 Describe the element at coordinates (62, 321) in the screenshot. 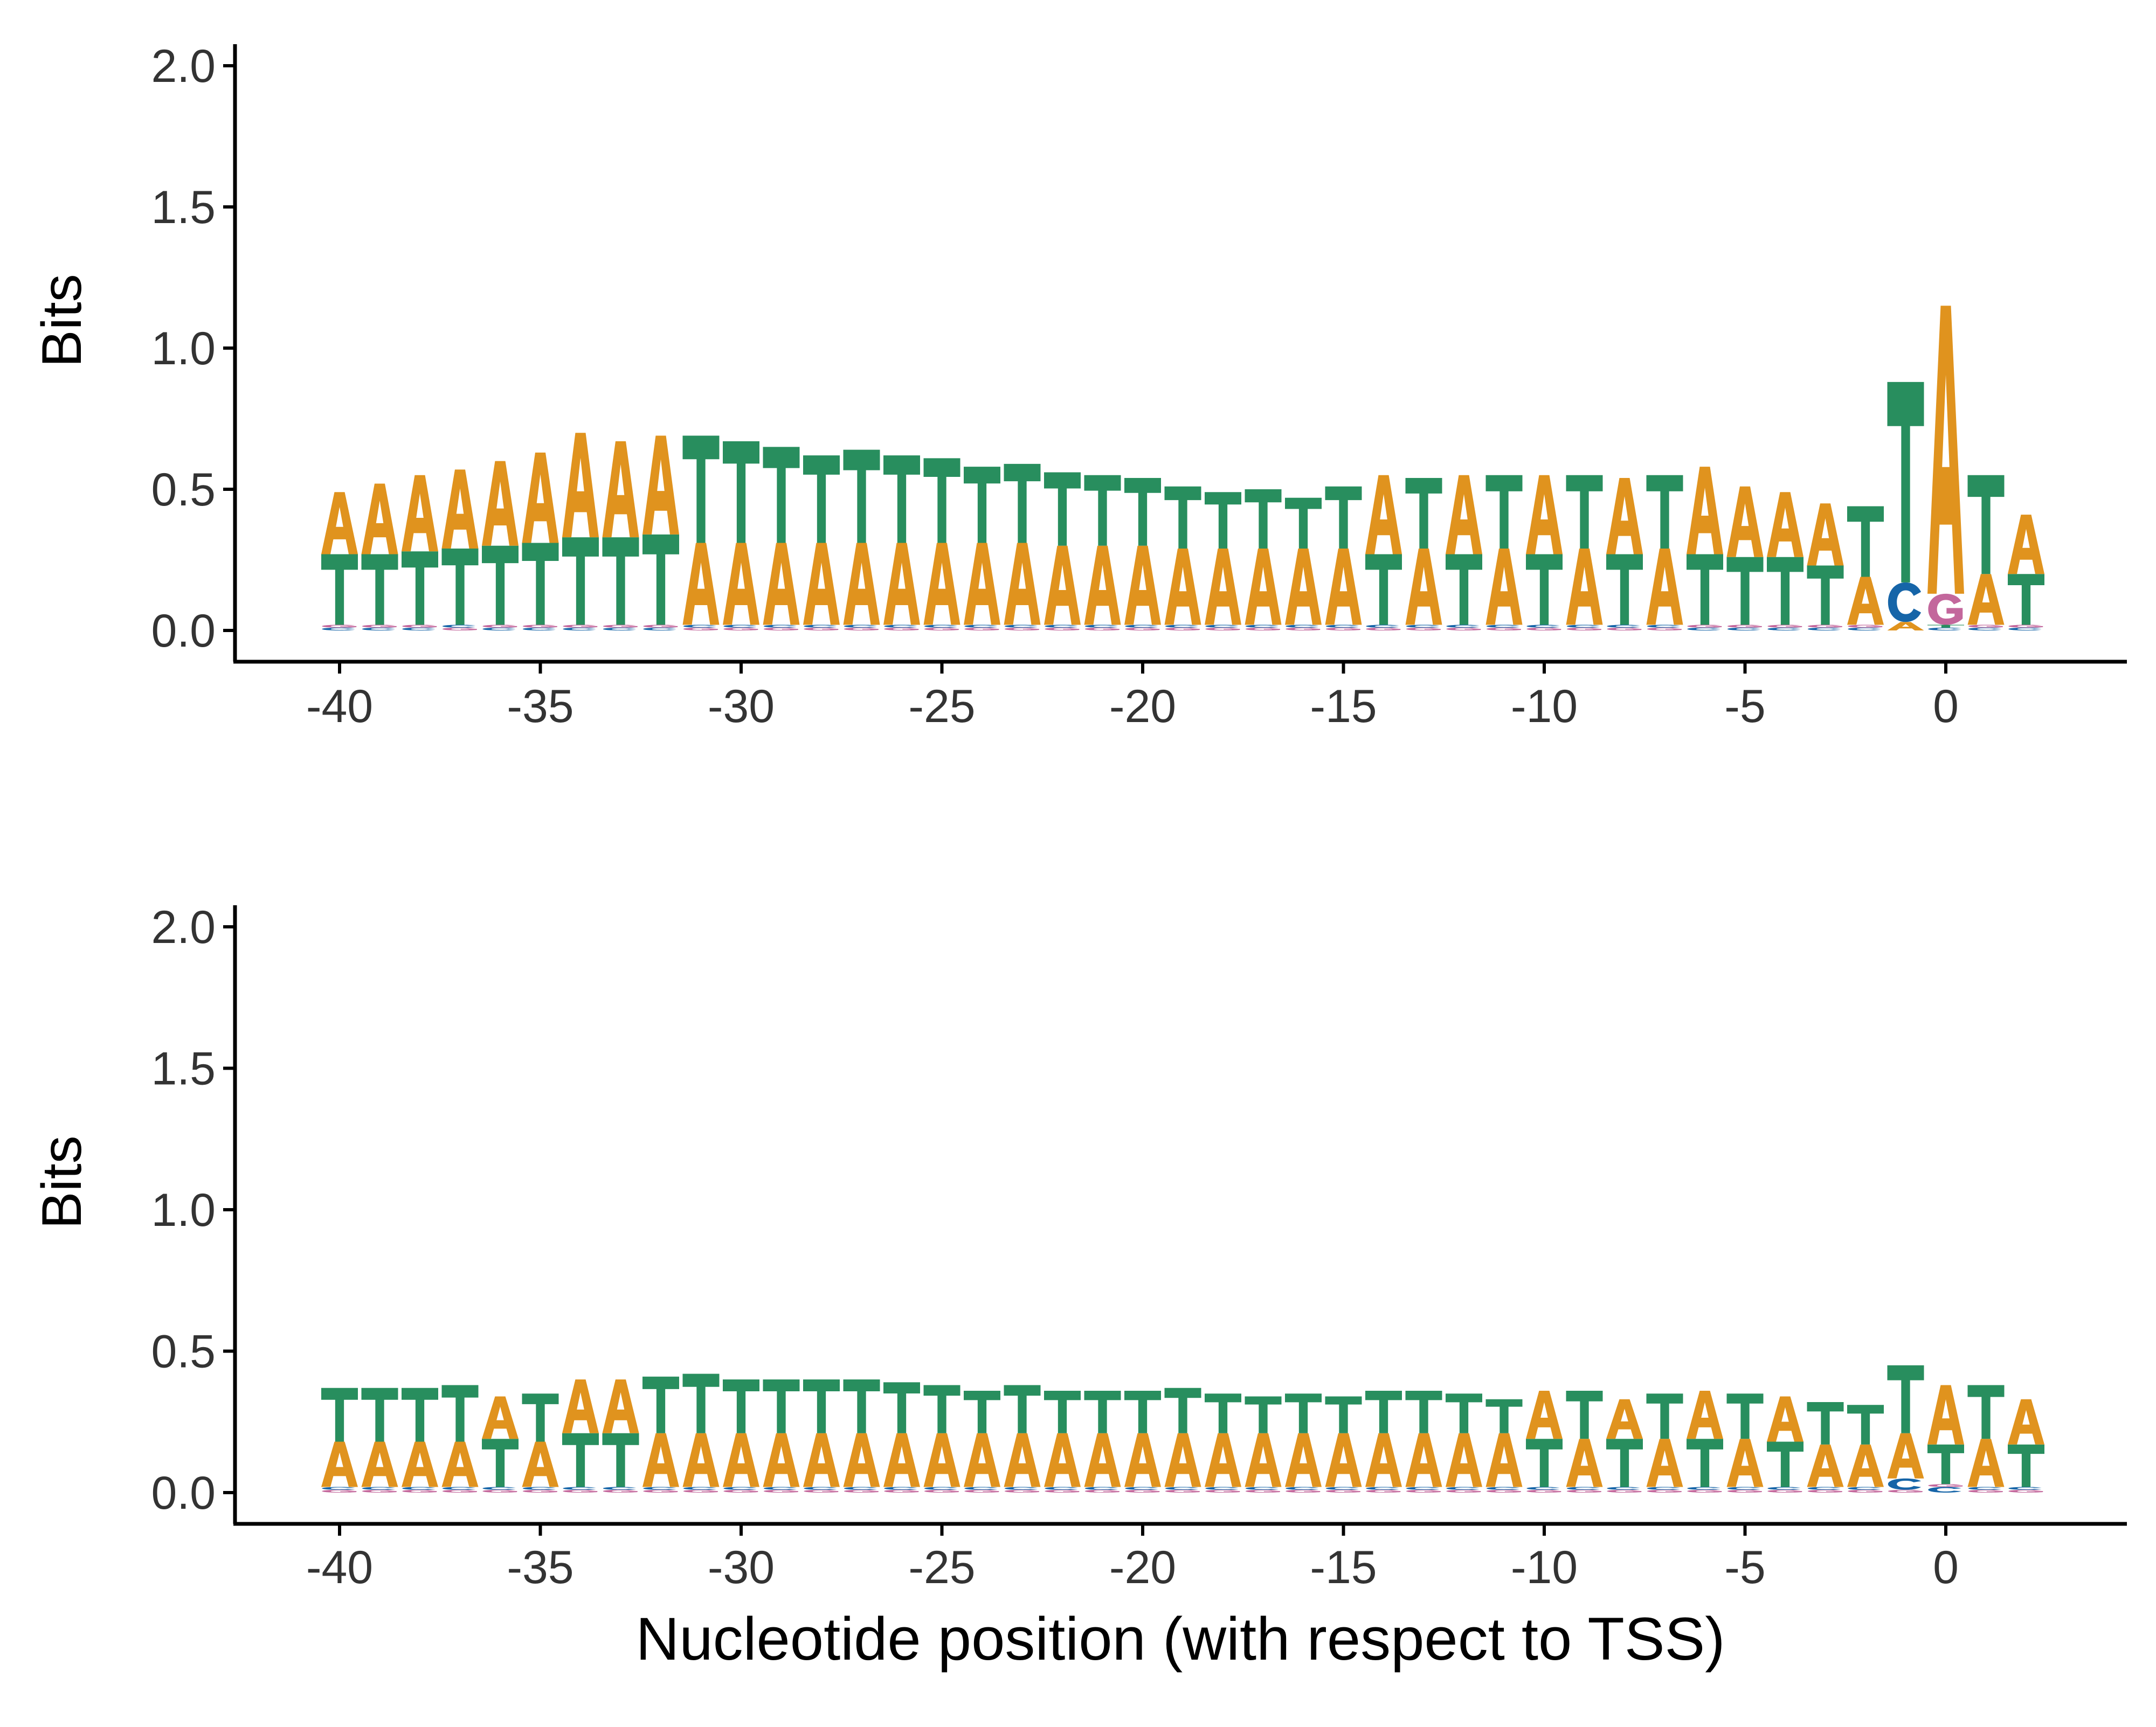

I see `y-axis-label: Bits` at that location.